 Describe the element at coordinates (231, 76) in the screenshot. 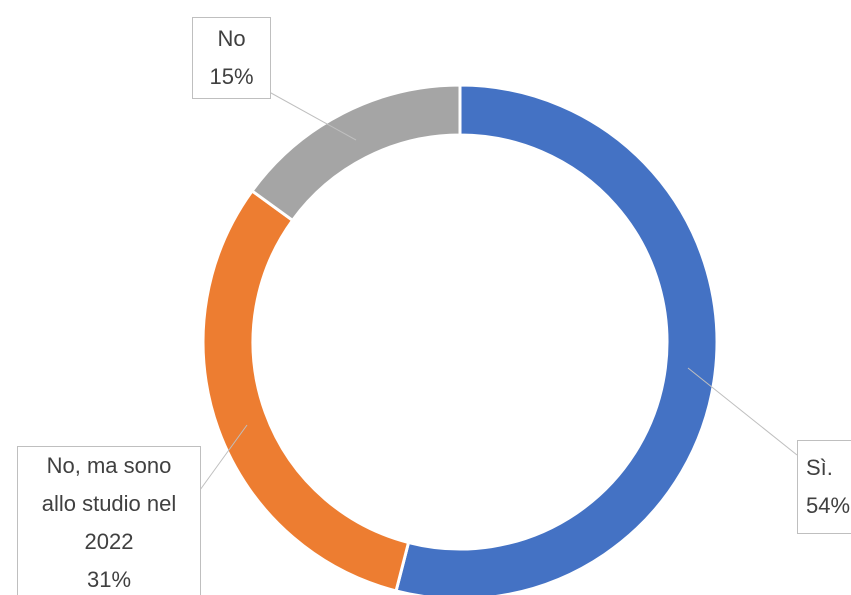

I see `value-label: 15%` at that location.